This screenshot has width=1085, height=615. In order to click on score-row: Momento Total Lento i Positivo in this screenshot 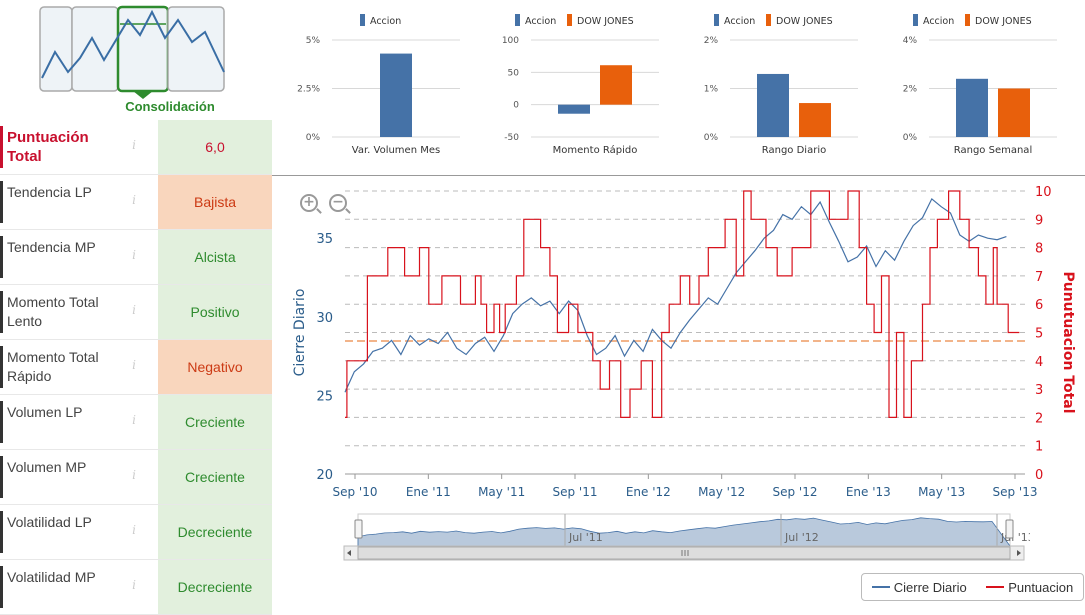, I will do `click(136, 312)`.